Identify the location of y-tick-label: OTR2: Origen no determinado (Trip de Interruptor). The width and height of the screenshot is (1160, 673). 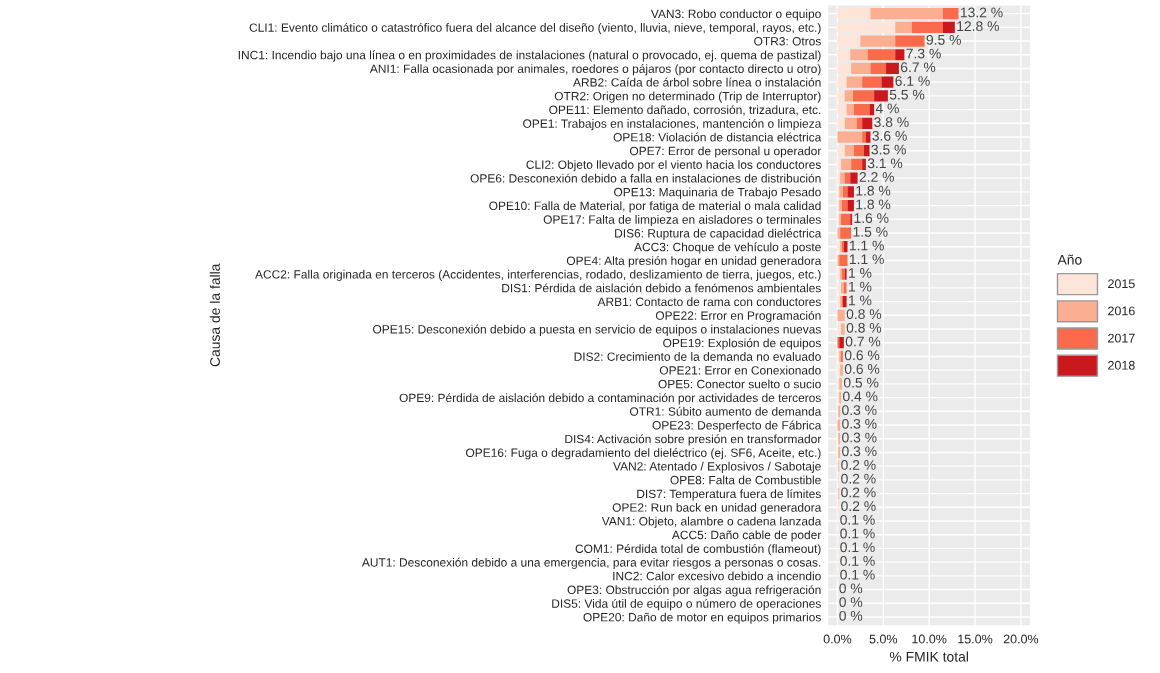
(687, 97).